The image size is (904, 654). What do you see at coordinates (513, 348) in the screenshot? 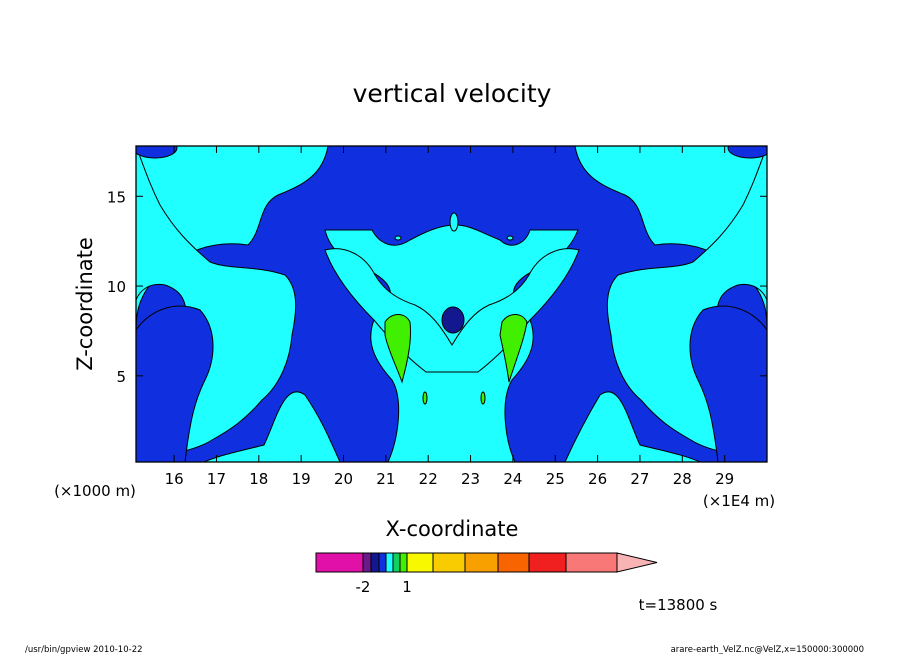
I see `contour-right-updraft` at bounding box center [513, 348].